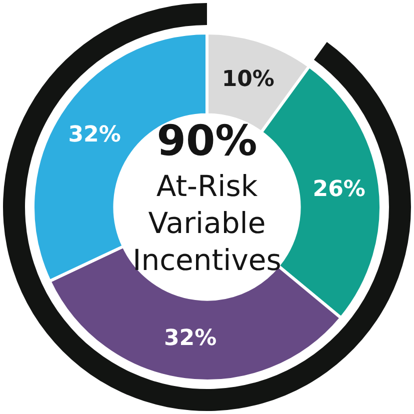  What do you see at coordinates (207, 141) in the screenshot?
I see `text: 90%` at bounding box center [207, 141].